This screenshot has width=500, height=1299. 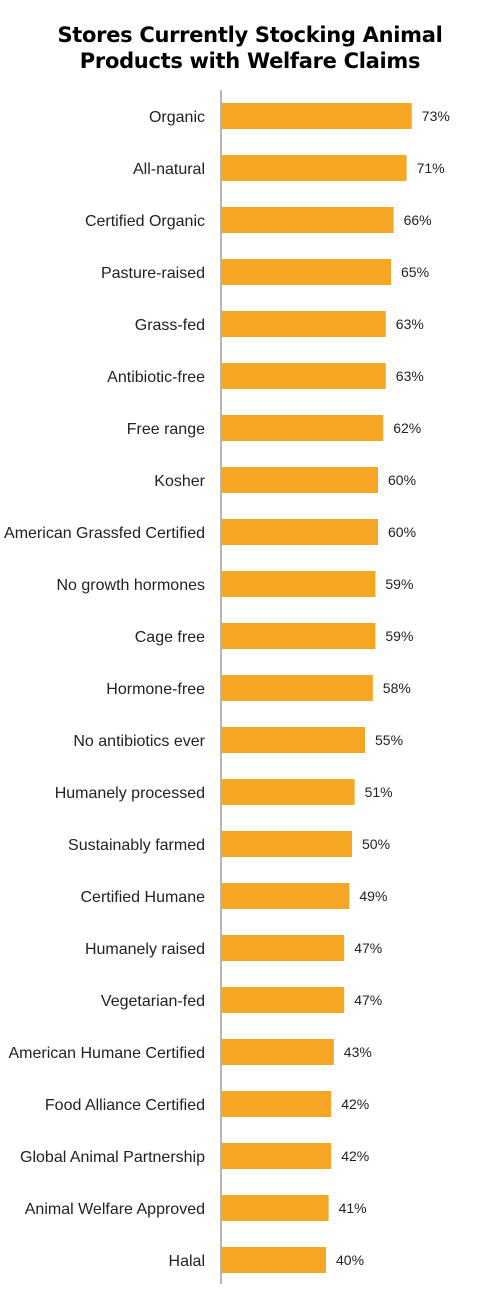 I want to click on category-label: Antibiotic-free, so click(x=156, y=377).